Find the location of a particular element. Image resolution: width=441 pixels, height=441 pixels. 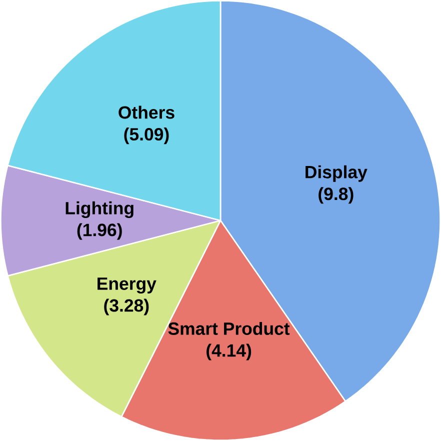

data-label: (9.8) is located at coordinates (336, 195).